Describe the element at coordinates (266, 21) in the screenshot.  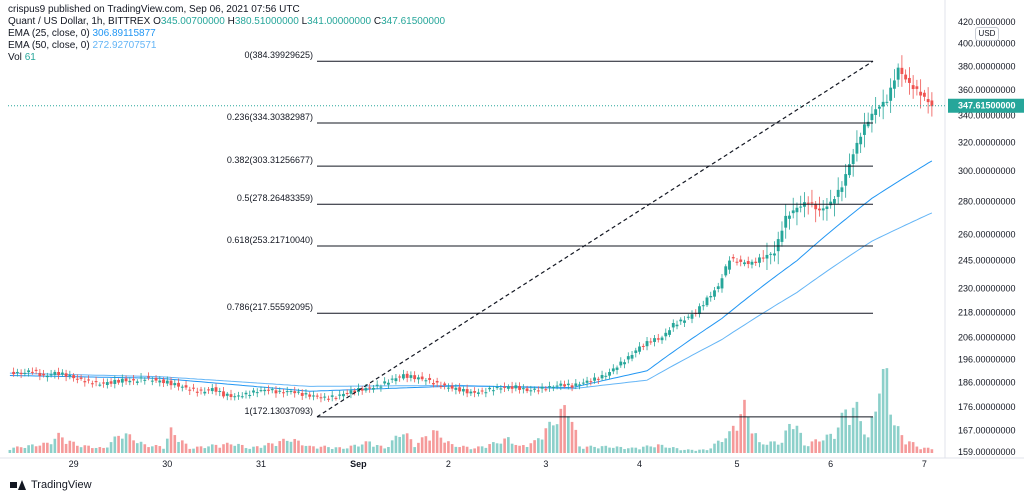
I see `ohlc-high: 380.51000000` at that location.